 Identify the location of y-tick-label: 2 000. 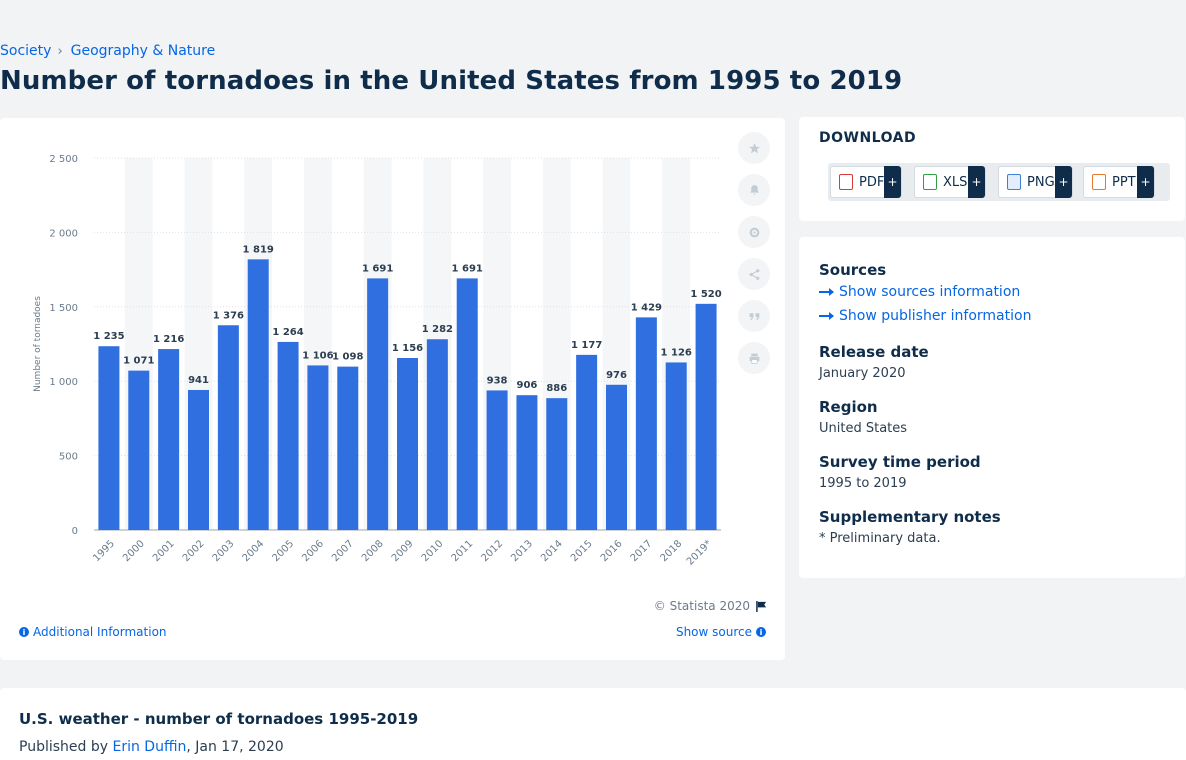
(63, 233).